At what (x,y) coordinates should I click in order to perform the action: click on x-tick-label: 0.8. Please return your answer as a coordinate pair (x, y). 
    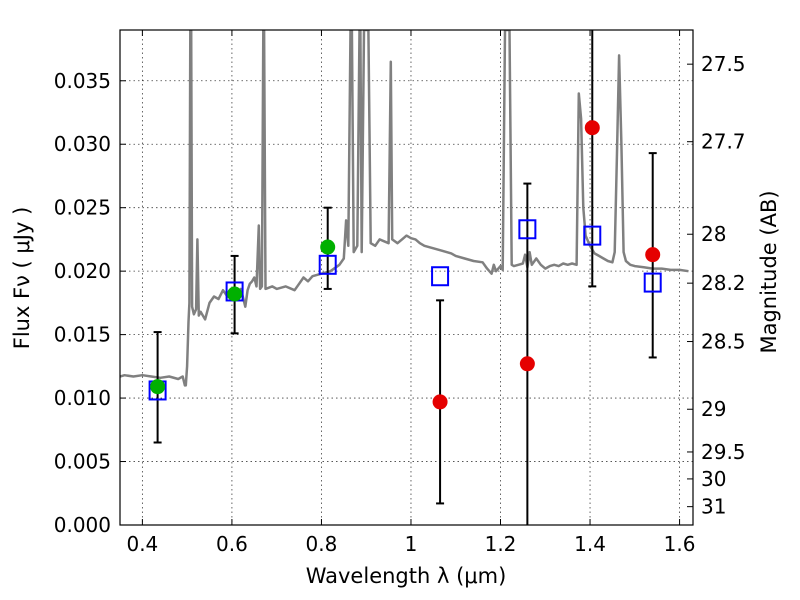
    Looking at the image, I should click on (322, 544).